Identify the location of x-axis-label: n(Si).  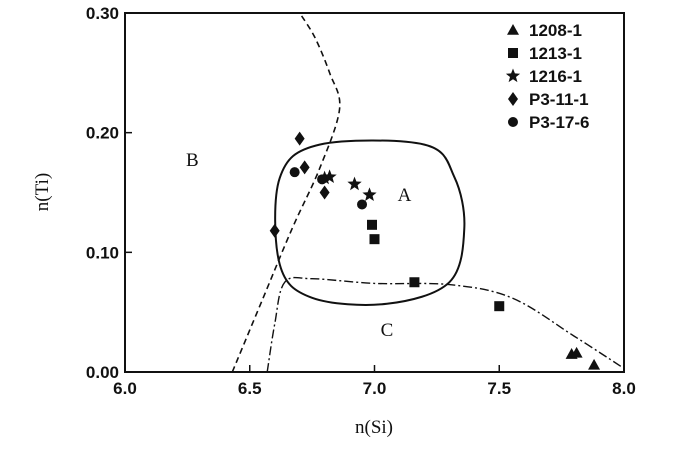
(374, 427).